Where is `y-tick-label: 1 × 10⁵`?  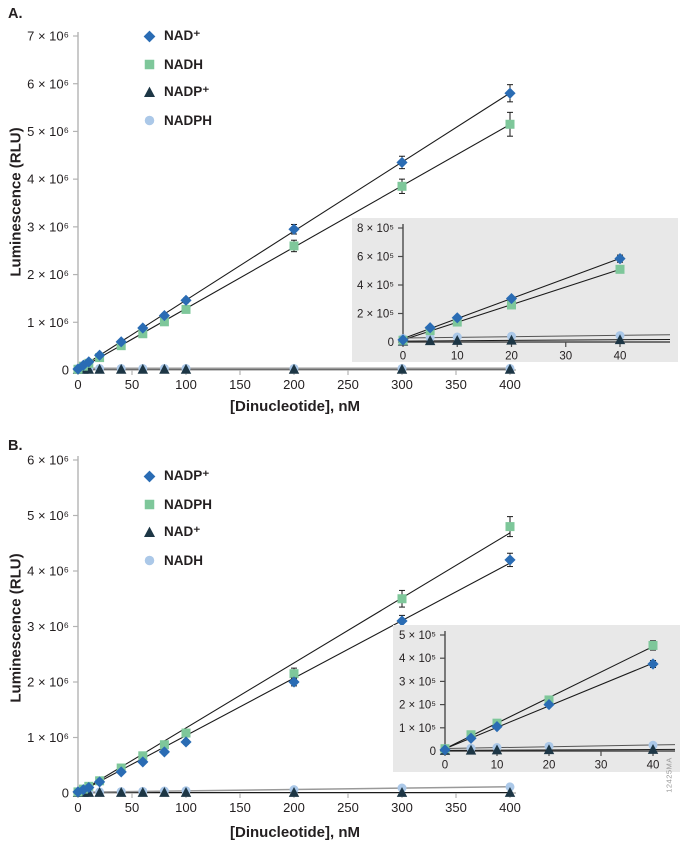 y-tick-label: 1 × 10⁵ is located at coordinates (417, 729).